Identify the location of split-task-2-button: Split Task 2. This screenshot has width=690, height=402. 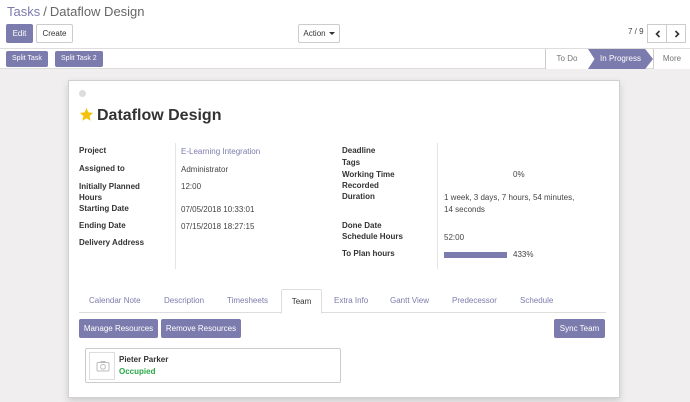
(79, 59).